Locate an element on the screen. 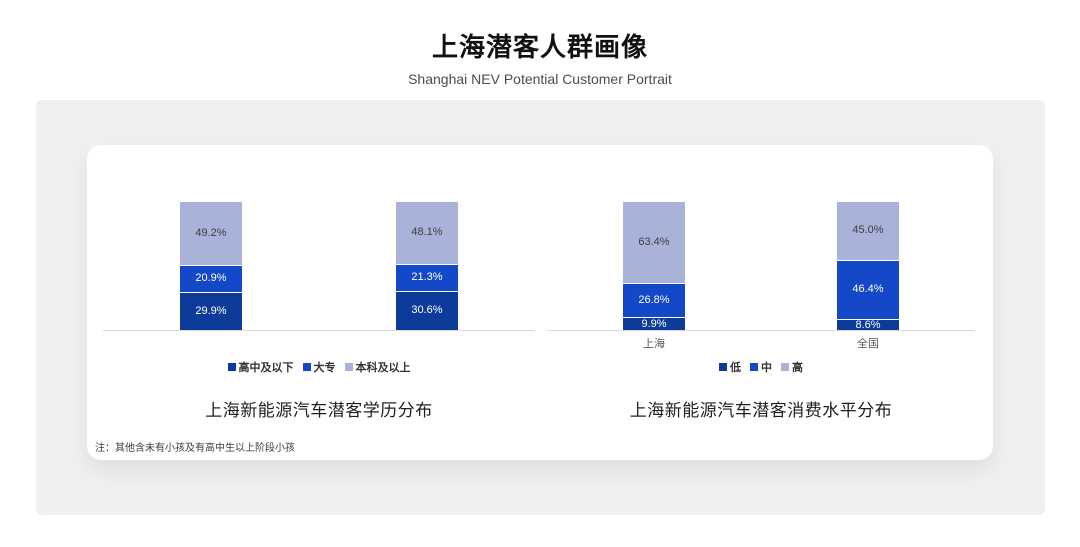  legend-label: 高中及以下 is located at coordinates (266, 367).